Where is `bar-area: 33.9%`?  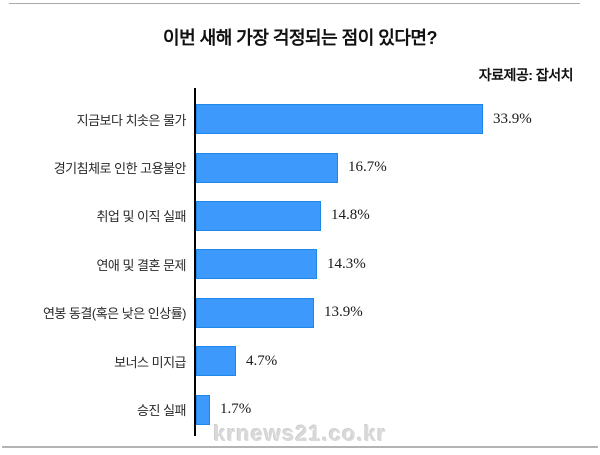
bar-area: 33.9% is located at coordinates (398, 119).